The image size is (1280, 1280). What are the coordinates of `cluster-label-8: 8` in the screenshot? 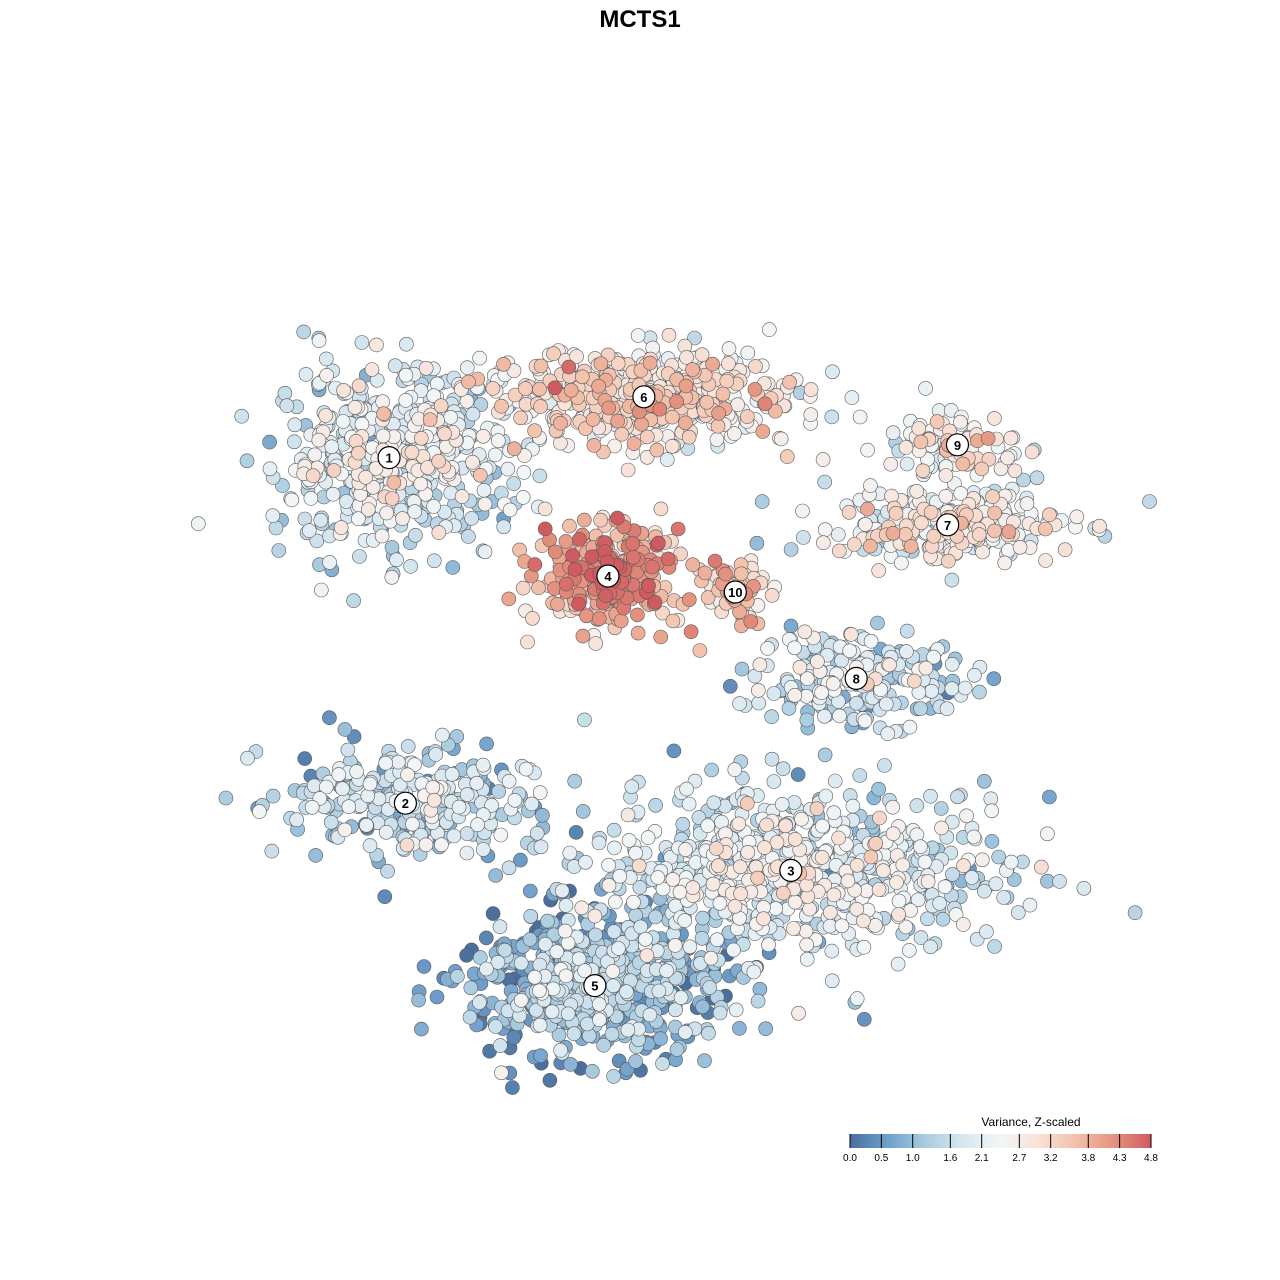 It's located at (856, 678).